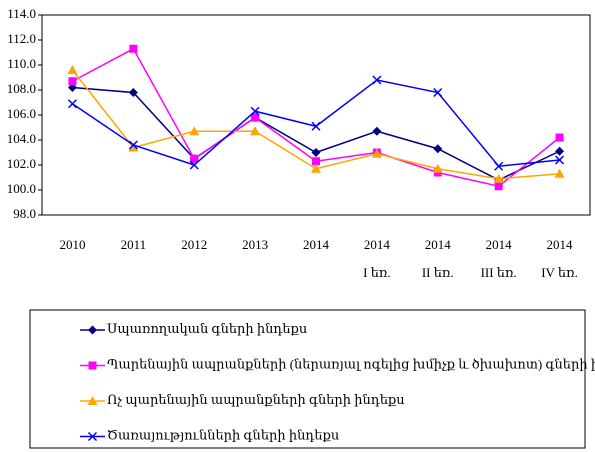 This screenshot has width=595, height=452. What do you see at coordinates (21, 138) in the screenshot?
I see `y-tick-label: 104.0` at bounding box center [21, 138].